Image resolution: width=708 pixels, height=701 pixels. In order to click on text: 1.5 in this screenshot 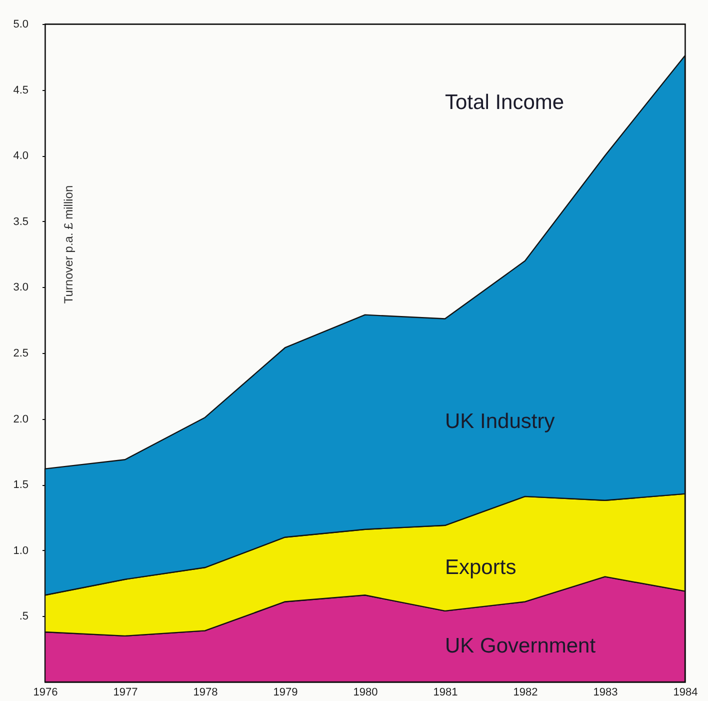, I will do `click(20, 485)`.